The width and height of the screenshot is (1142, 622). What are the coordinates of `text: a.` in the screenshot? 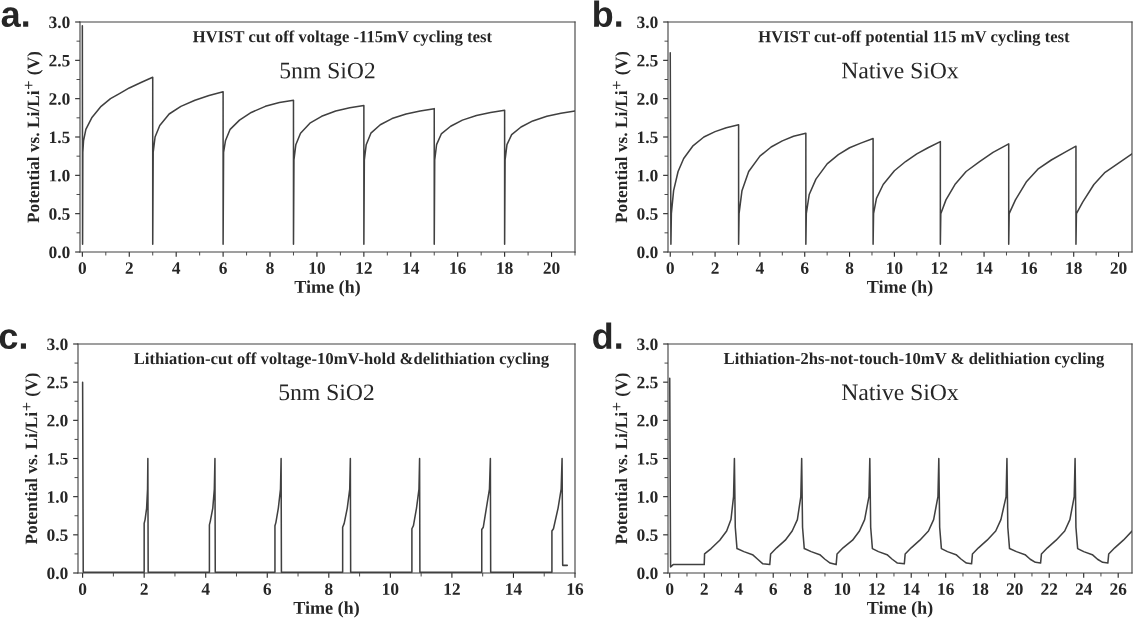 It's located at (15, 17).